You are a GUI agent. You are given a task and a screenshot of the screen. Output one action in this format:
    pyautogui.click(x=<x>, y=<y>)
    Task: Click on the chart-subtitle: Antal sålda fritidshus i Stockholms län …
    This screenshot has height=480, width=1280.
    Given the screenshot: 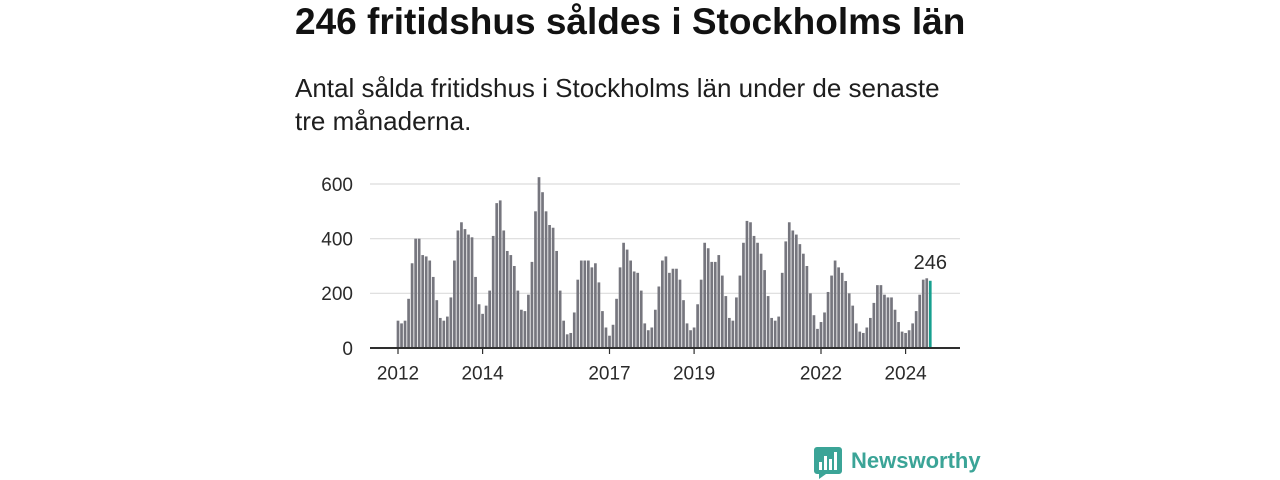 What is the action you would take?
    pyautogui.click(x=617, y=104)
    